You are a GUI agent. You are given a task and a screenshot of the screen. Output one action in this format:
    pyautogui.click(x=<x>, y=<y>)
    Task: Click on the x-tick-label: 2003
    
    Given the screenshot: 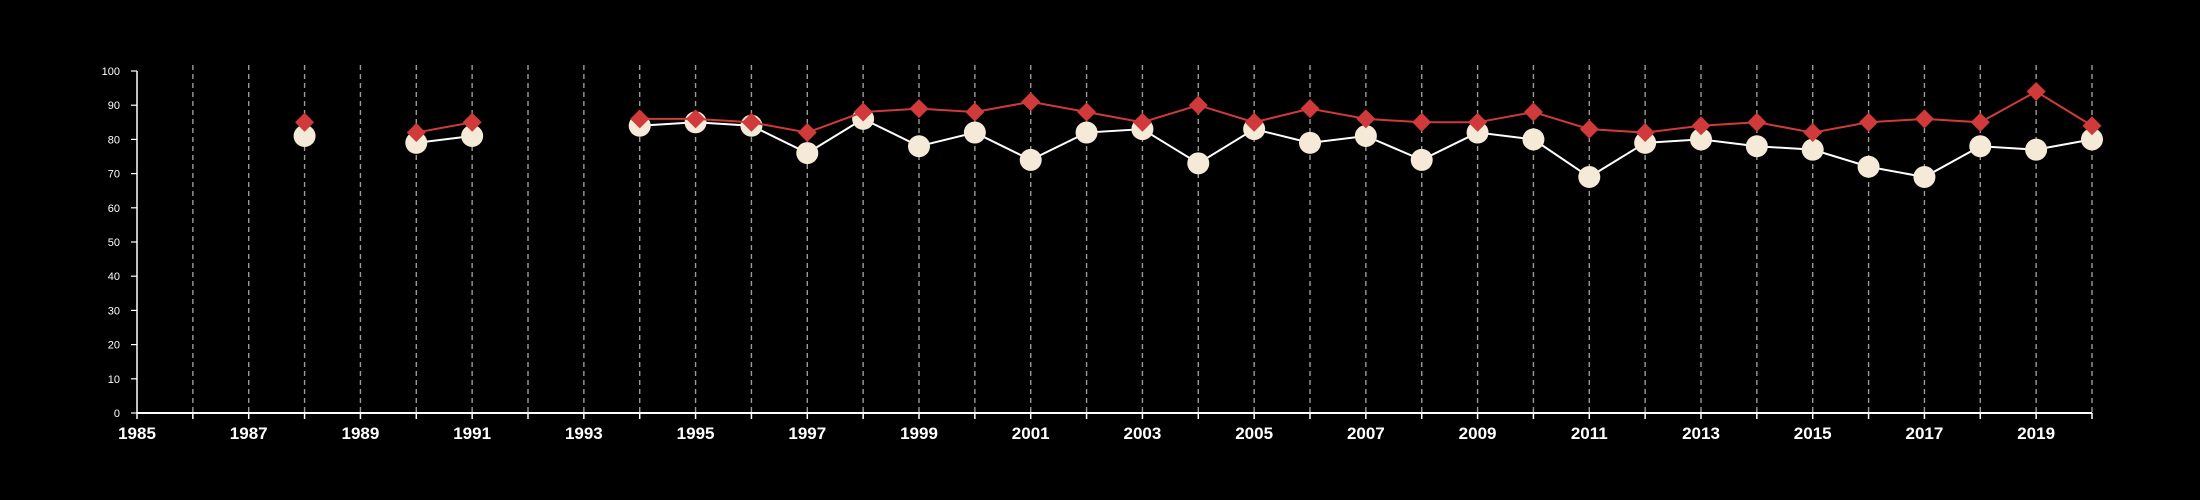 What is the action you would take?
    pyautogui.click(x=1143, y=433)
    